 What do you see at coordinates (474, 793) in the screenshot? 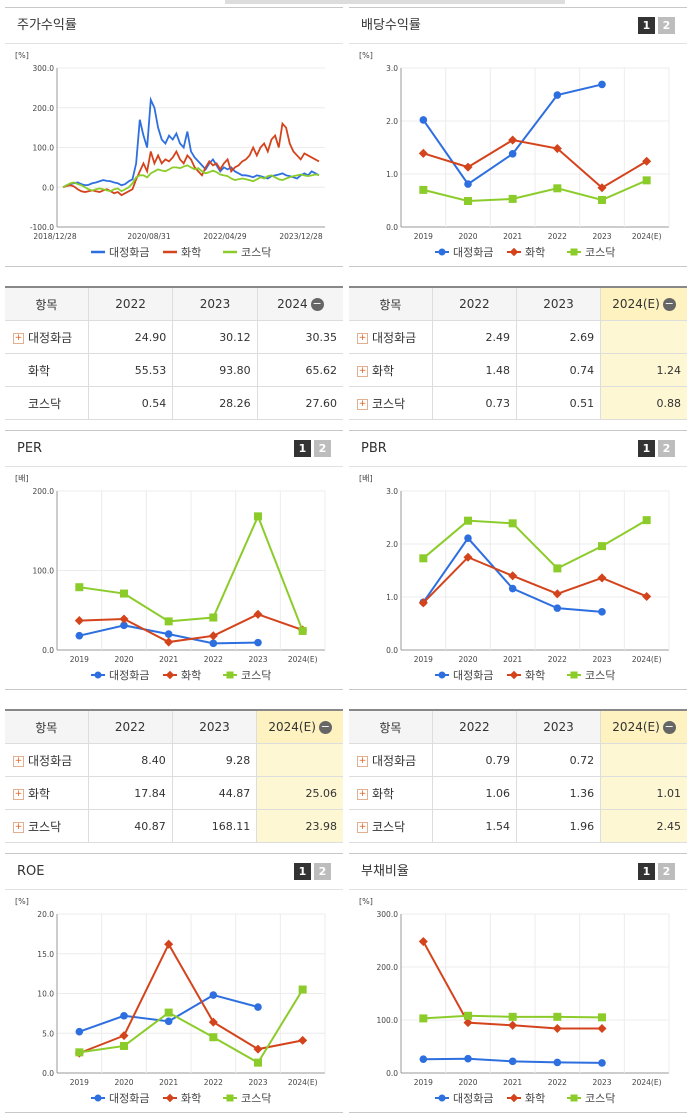
I see `value-cell: 1.06` at bounding box center [474, 793].